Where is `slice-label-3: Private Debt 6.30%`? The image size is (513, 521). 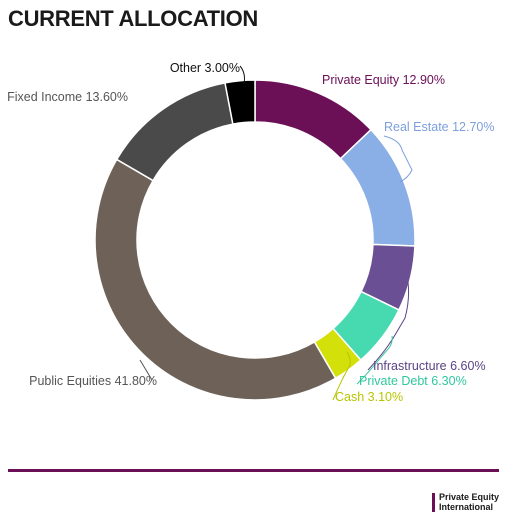 slice-label-3: Private Debt 6.30% is located at coordinates (413, 381).